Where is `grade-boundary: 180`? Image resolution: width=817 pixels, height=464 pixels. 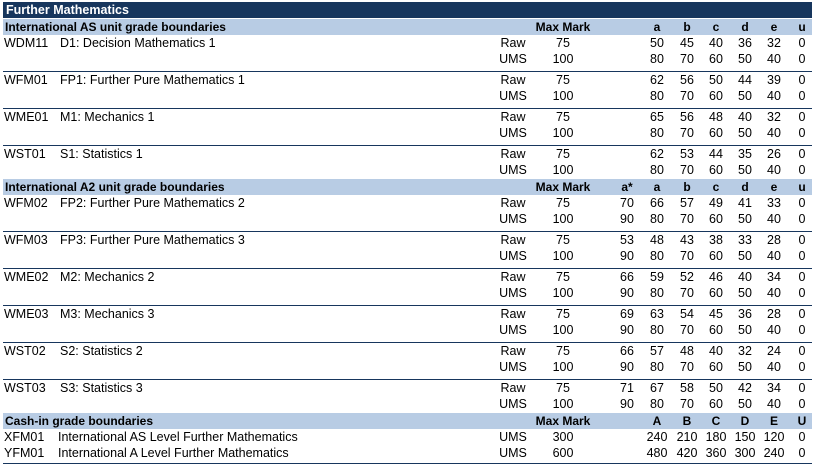 grade-boundary: 180 is located at coordinates (716, 437).